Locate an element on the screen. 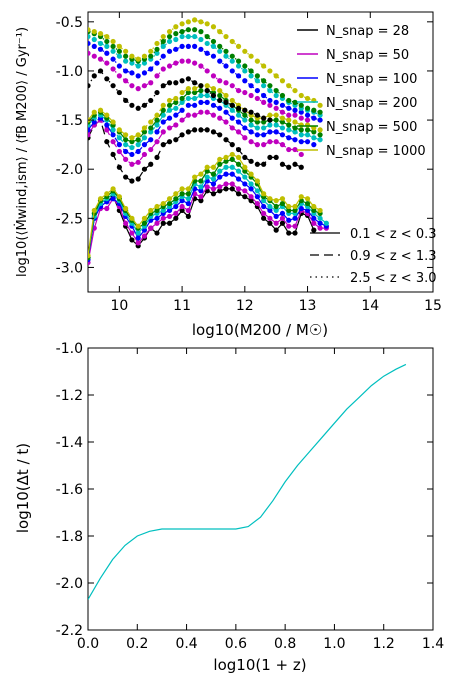 The width and height of the screenshot is (460, 690). y-tick-label: -1.8 is located at coordinates (69, 537).